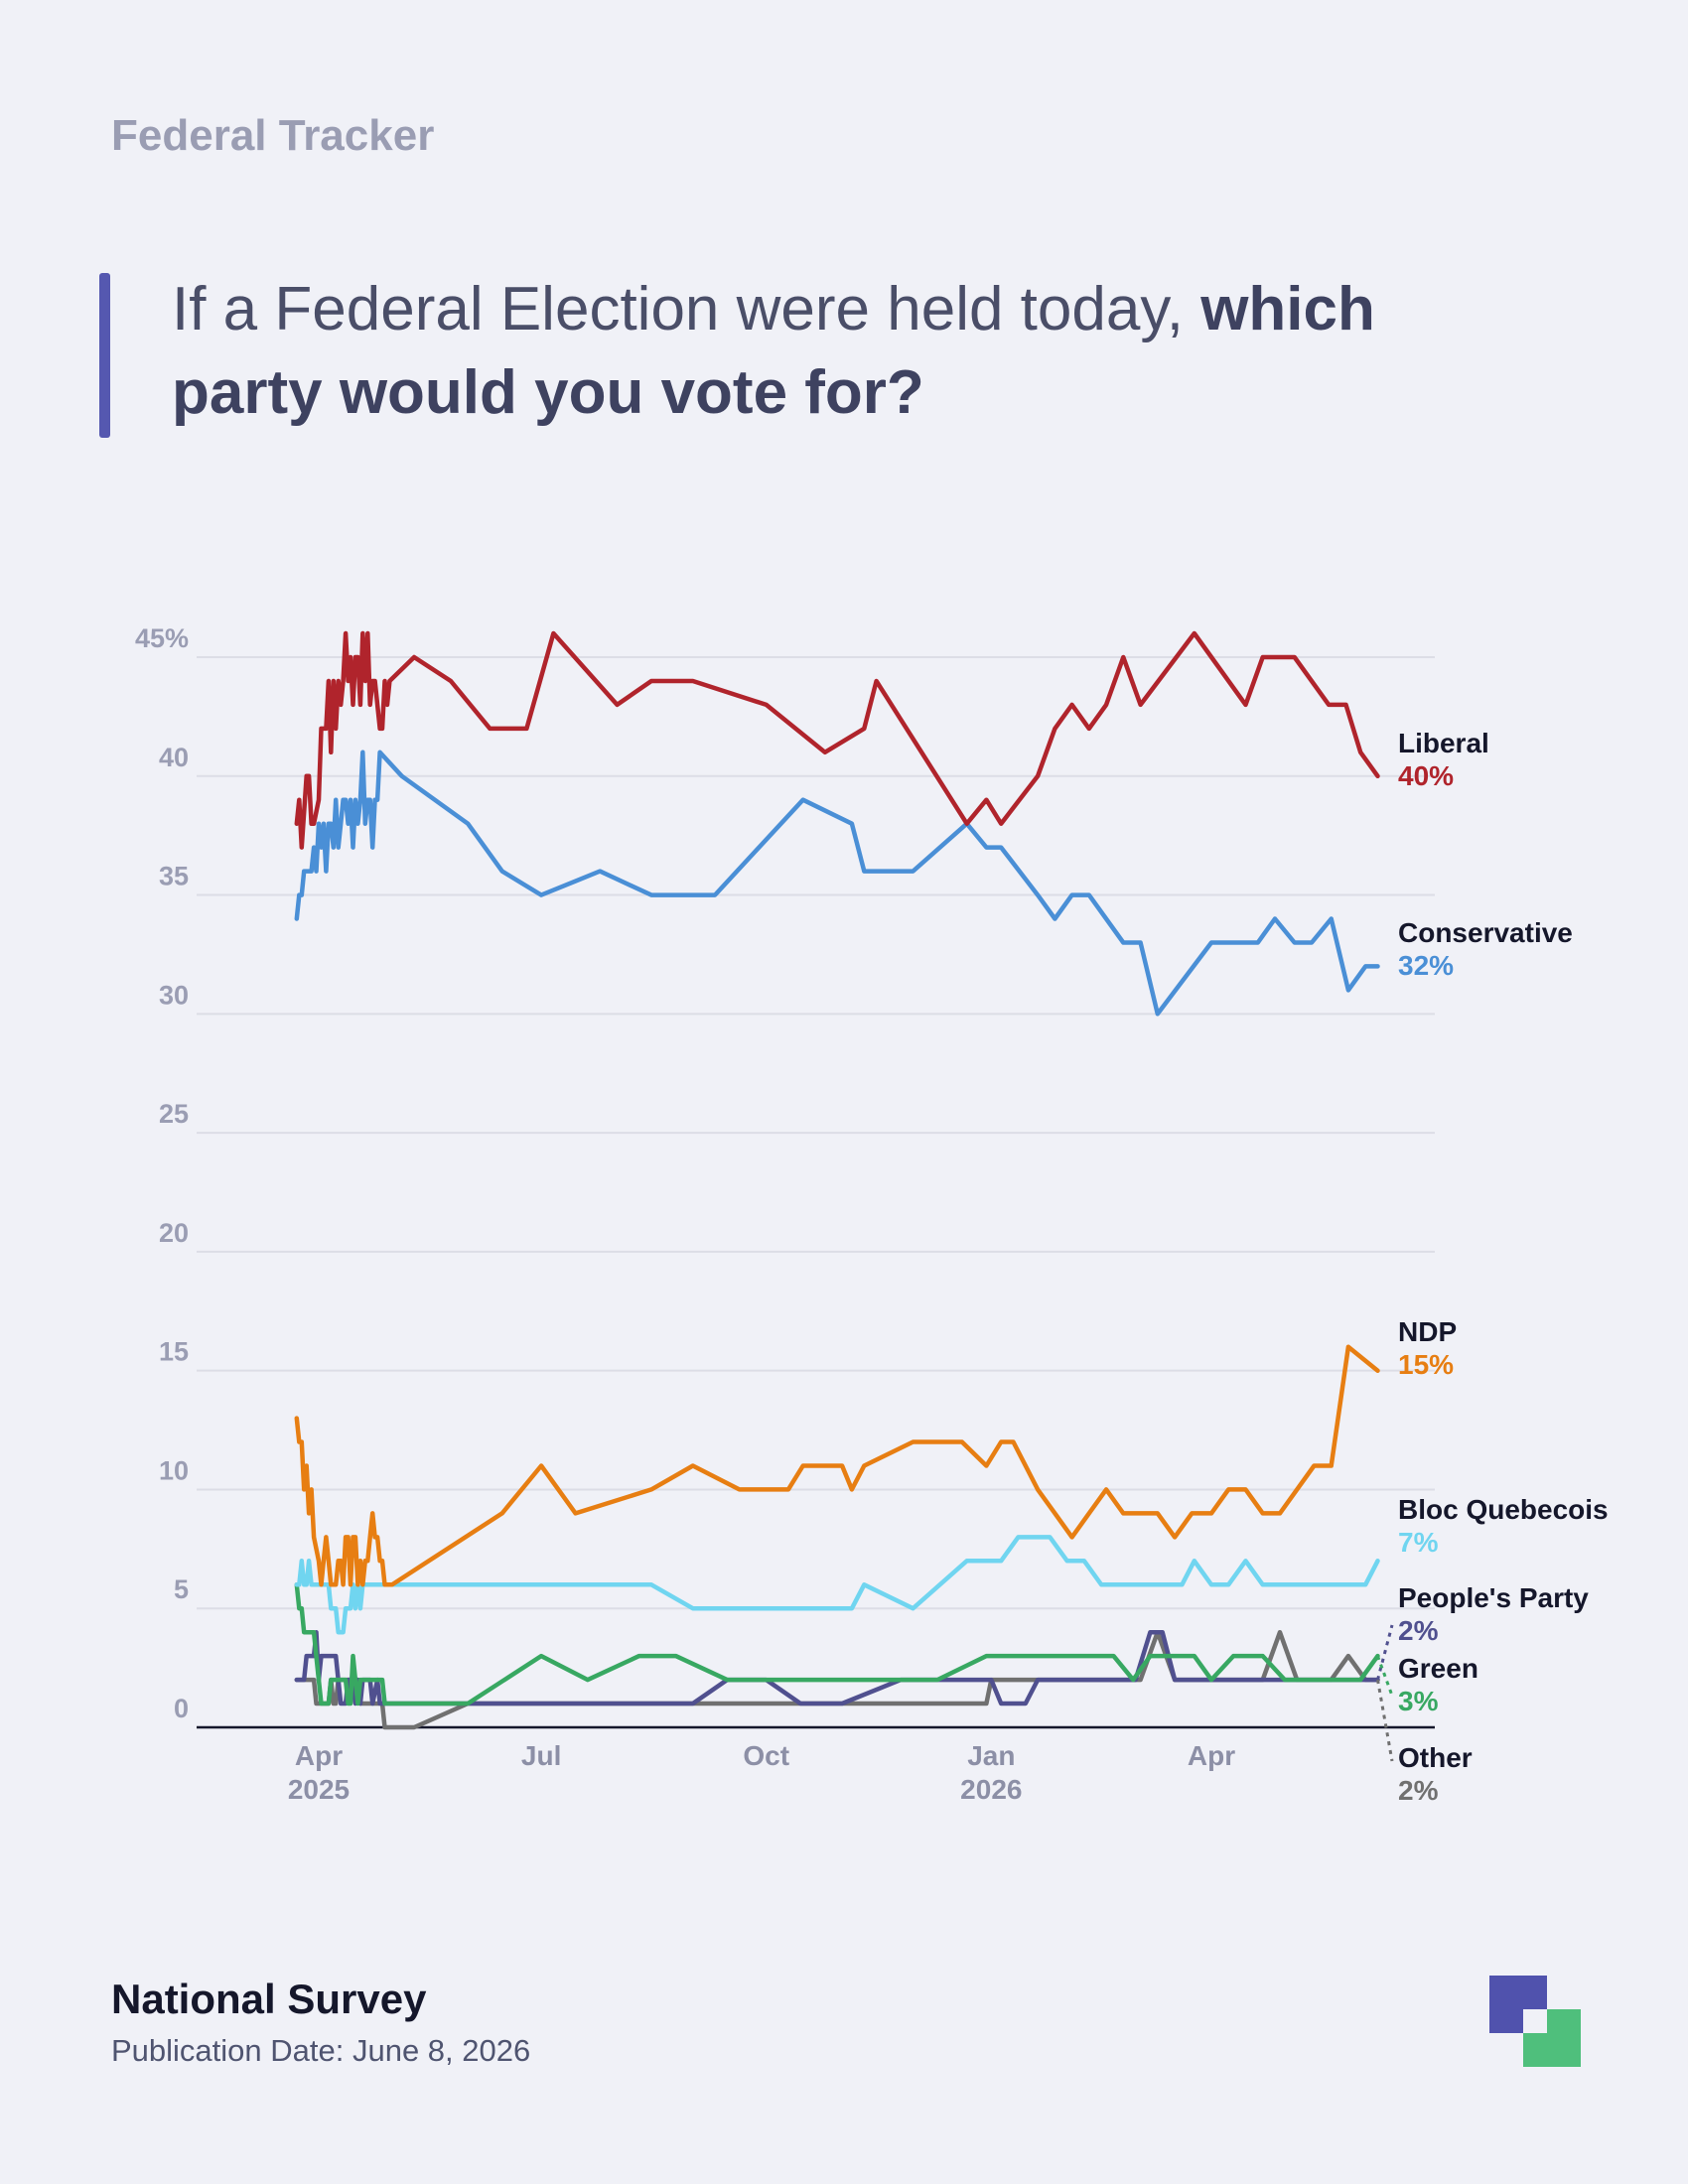 The height and width of the screenshot is (2184, 1688). Describe the element at coordinates (837, 1667) in the screenshot. I see `series-line-people-s-party` at that location.